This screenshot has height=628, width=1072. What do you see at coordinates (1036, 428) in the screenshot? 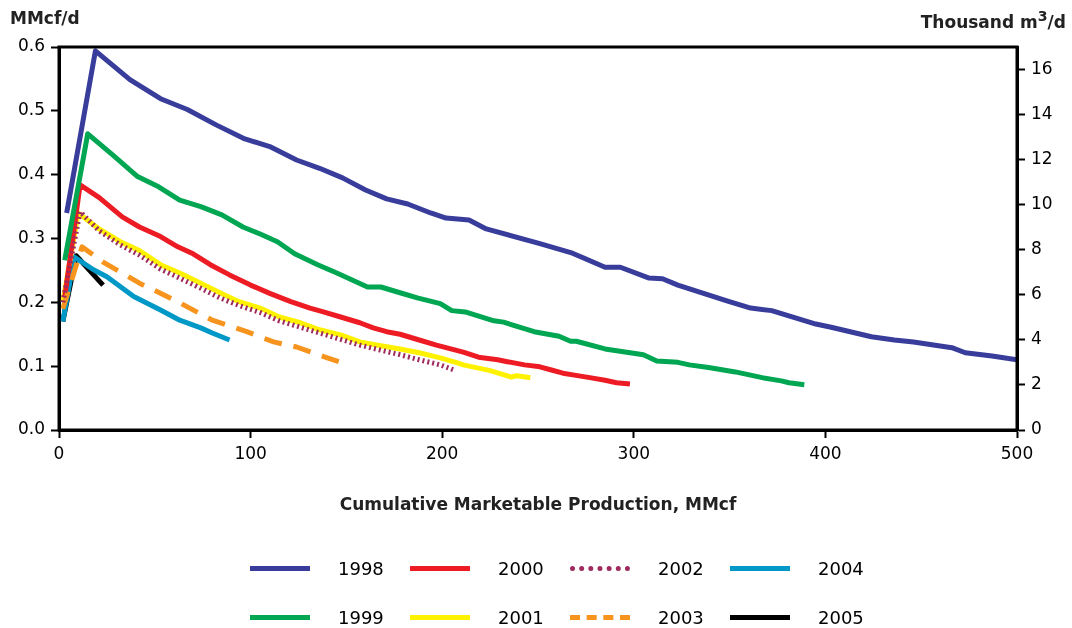
I see `y2-tick-label: 0` at bounding box center [1036, 428].